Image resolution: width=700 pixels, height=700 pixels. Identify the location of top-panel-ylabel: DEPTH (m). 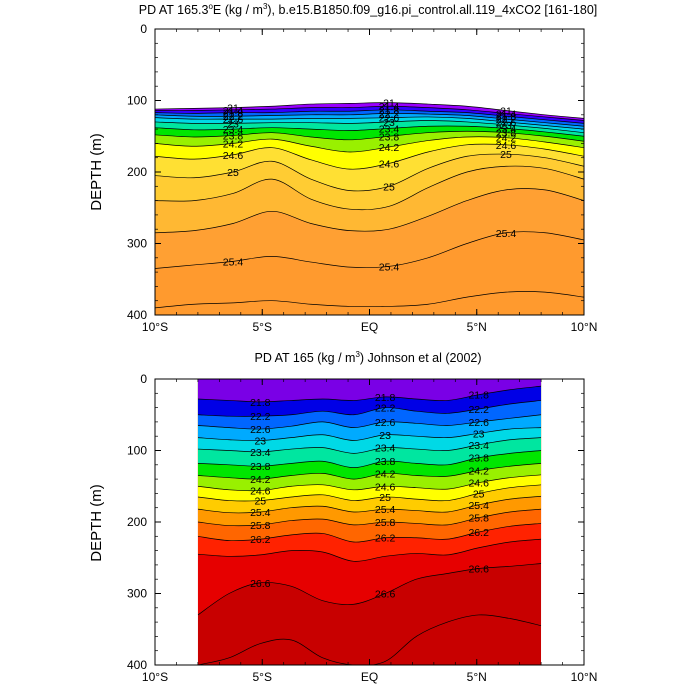
(96, 172).